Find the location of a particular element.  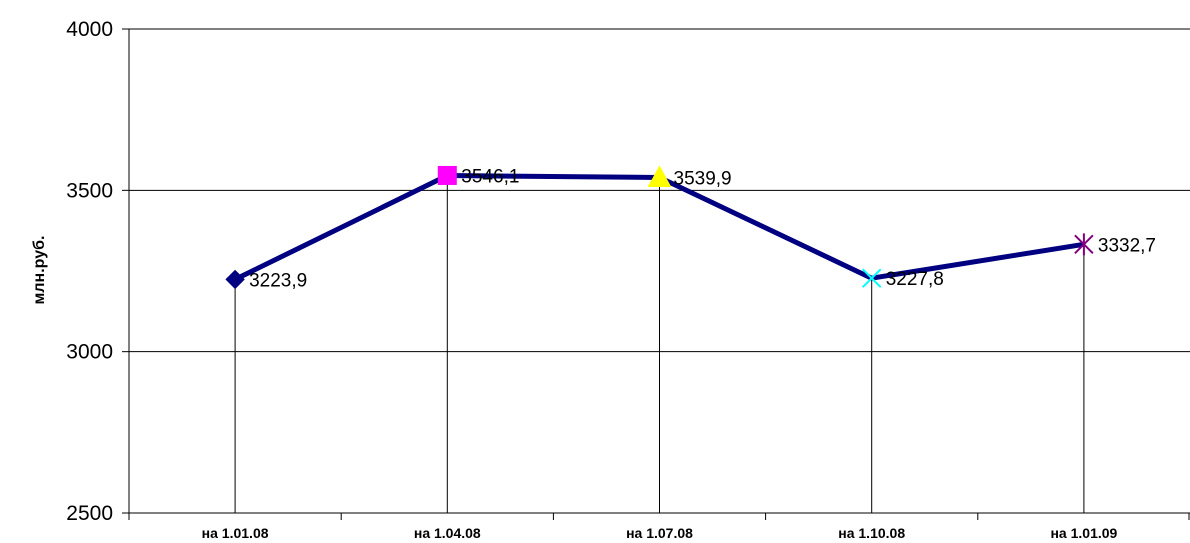

x-tick-label: на 1.07.08 is located at coordinates (659, 533).